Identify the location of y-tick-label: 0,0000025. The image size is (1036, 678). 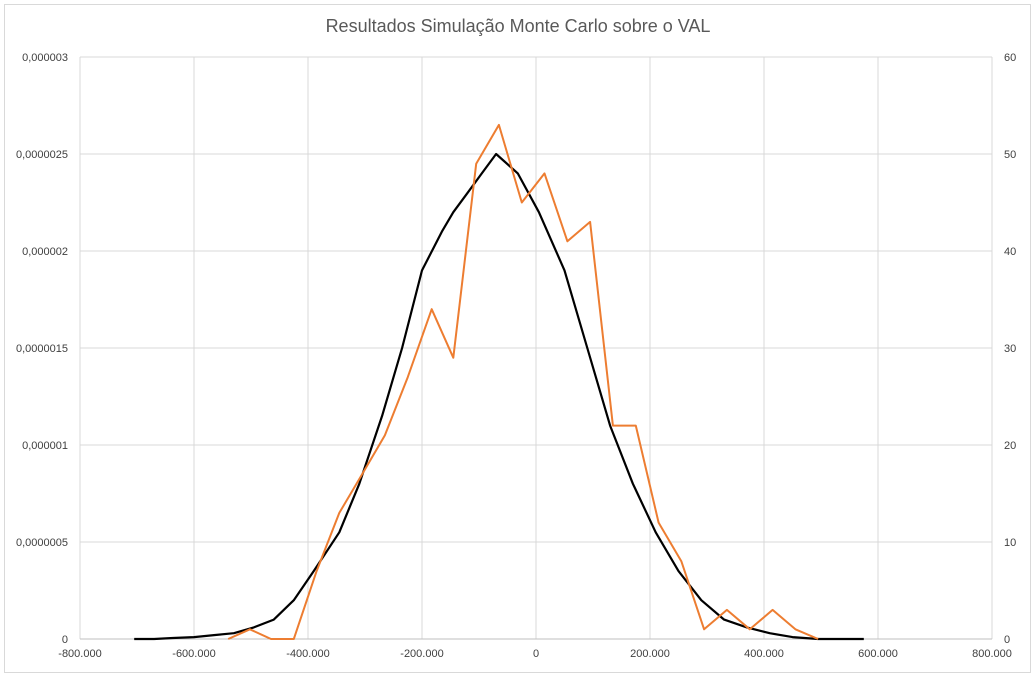
(42, 155).